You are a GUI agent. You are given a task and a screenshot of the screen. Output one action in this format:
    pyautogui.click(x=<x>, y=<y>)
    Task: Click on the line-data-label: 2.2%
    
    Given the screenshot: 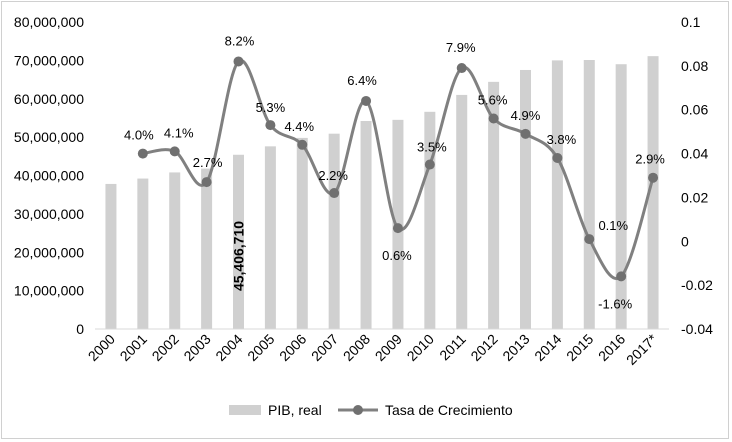 What is the action you would take?
    pyautogui.click(x=333, y=175)
    